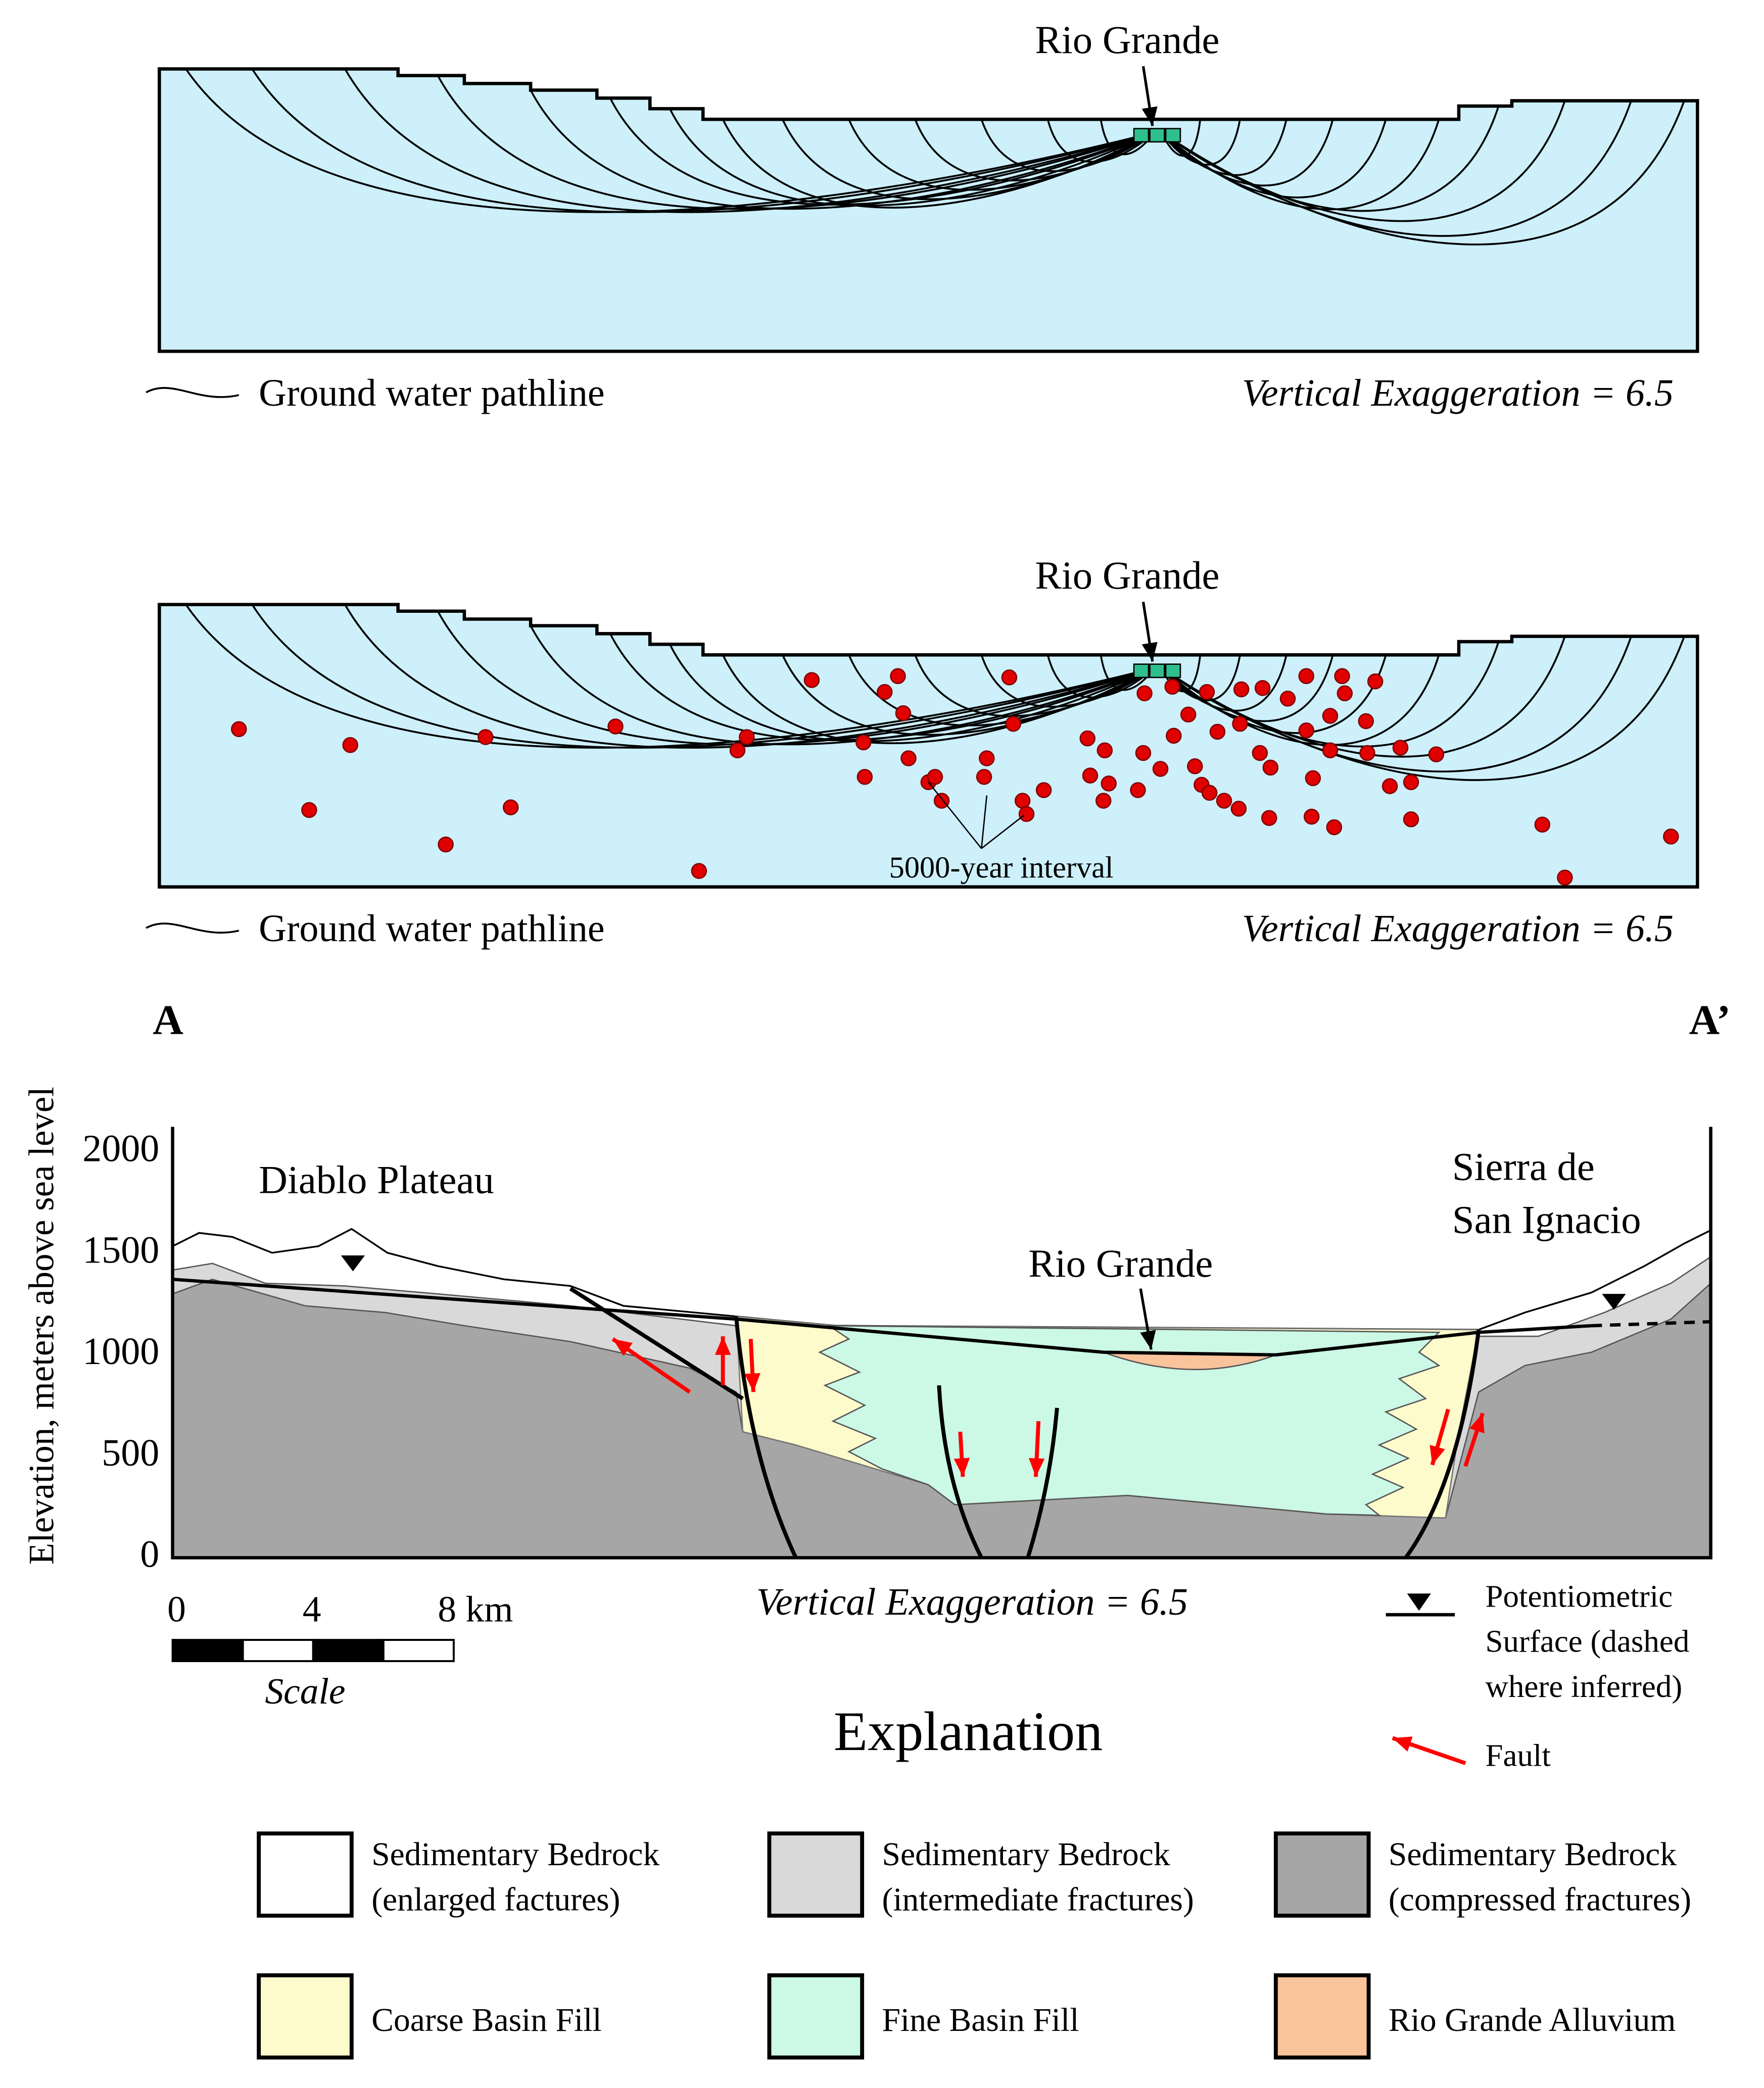  I want to click on potentiometric-legend-text: Potentiometric, so click(1579, 1596).